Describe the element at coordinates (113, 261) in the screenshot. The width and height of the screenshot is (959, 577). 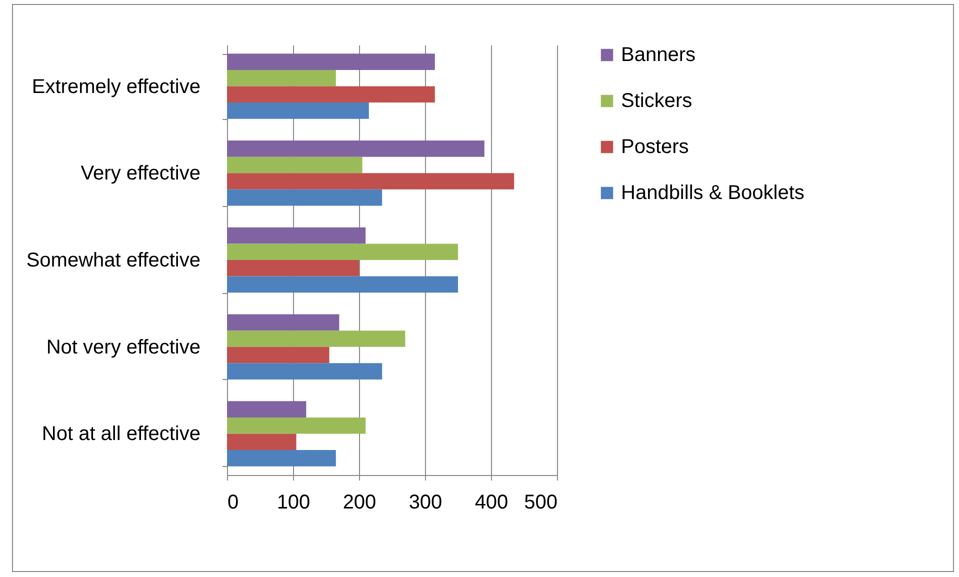
I see `y-tick-label: Somewhat effective` at that location.